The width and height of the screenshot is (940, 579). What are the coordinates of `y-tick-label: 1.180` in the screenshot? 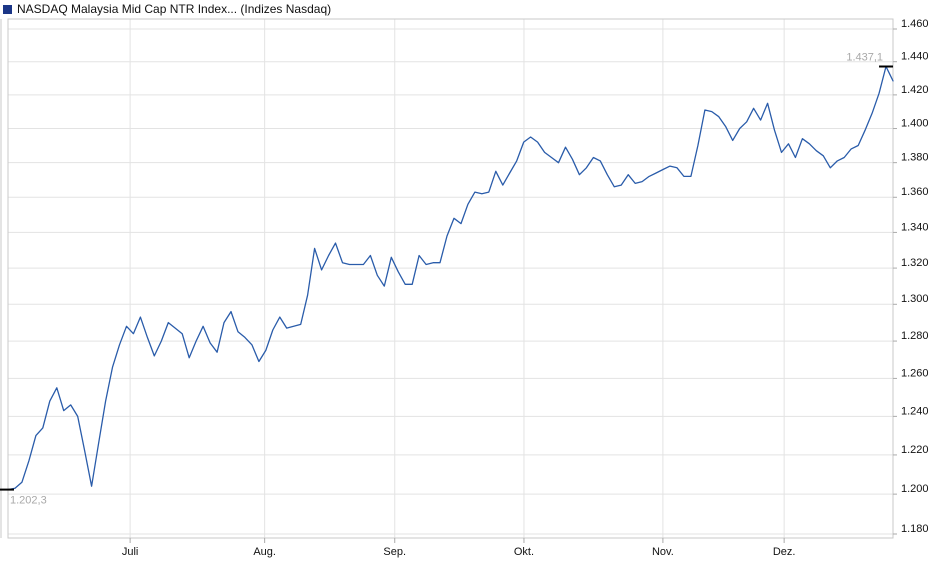 It's located at (915, 529).